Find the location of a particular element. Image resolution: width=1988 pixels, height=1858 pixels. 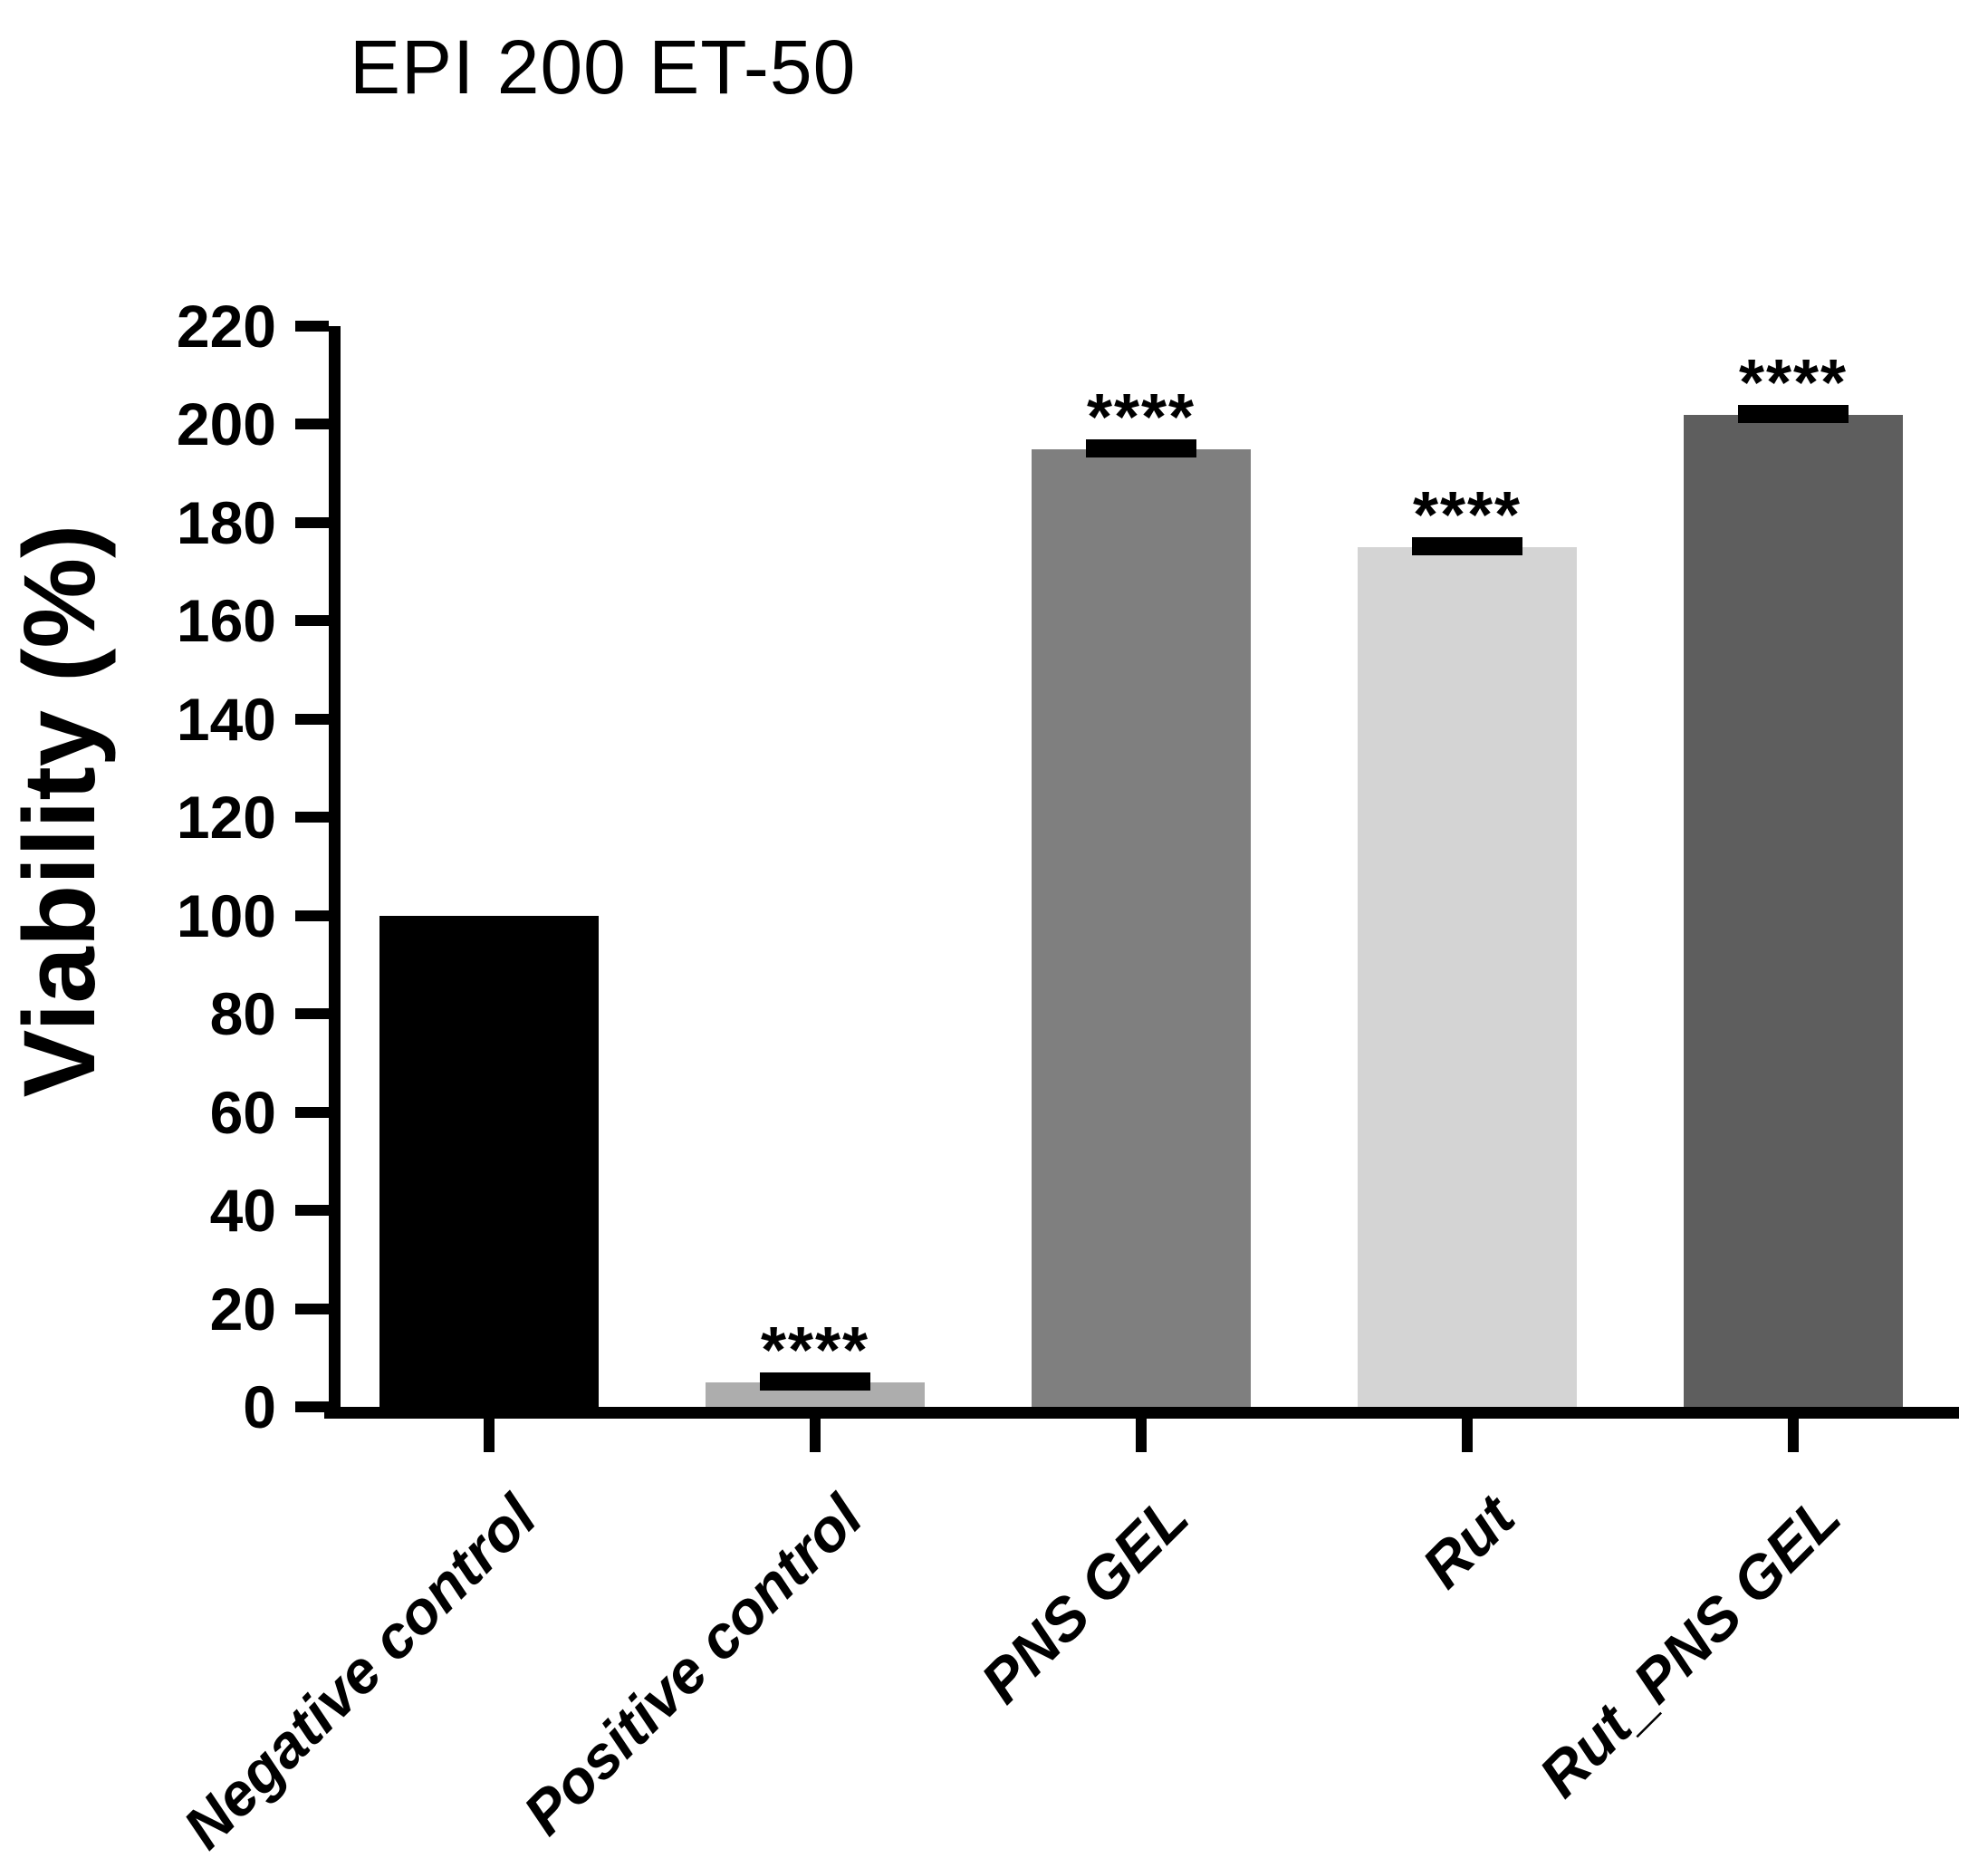

y-tick-label: 220 is located at coordinates (226, 326).